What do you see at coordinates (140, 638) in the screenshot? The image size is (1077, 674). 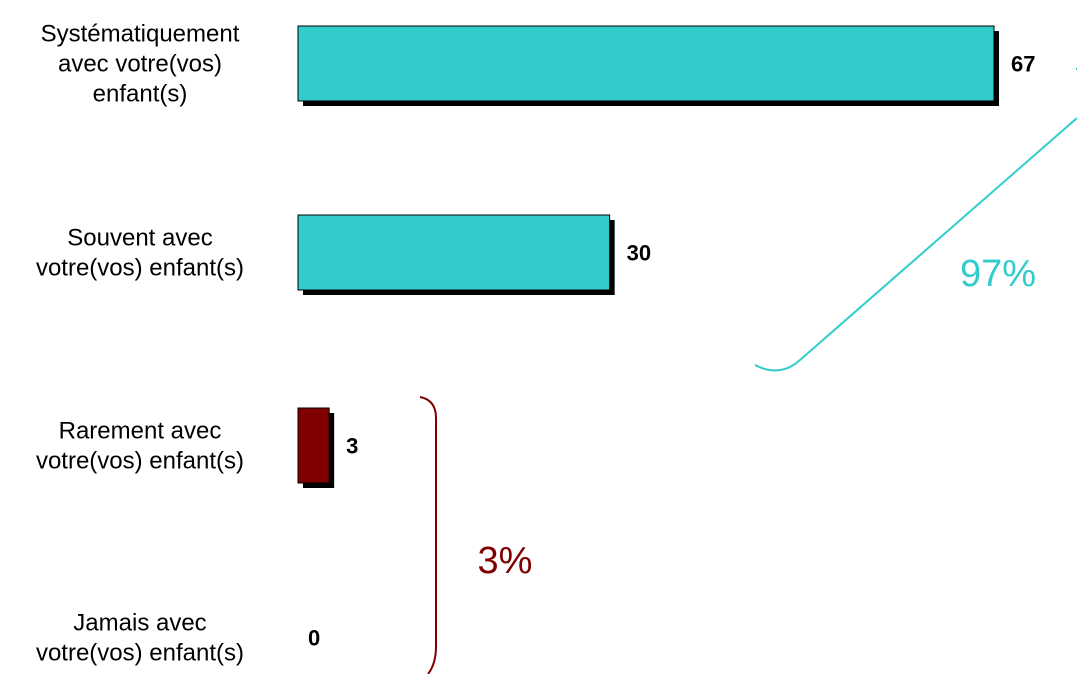 I see `category-label: Jamais avec votre(vos) enfant(s)` at bounding box center [140, 638].